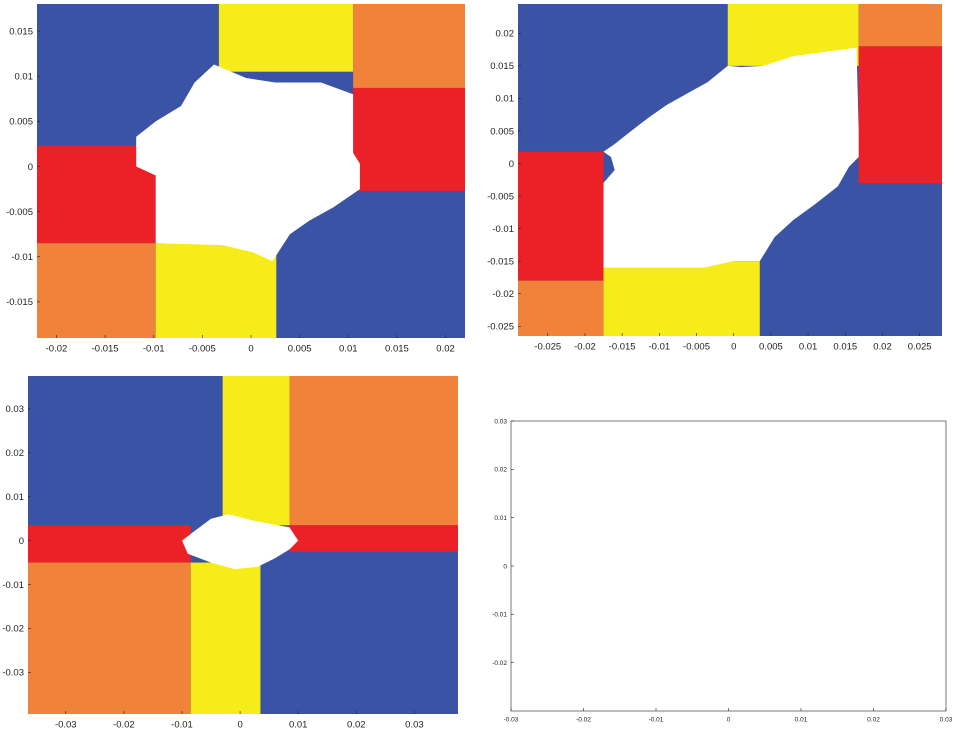 This screenshot has height=735, width=956. What do you see at coordinates (920, 347) in the screenshot?
I see `x-tick-label: 0.025` at bounding box center [920, 347].